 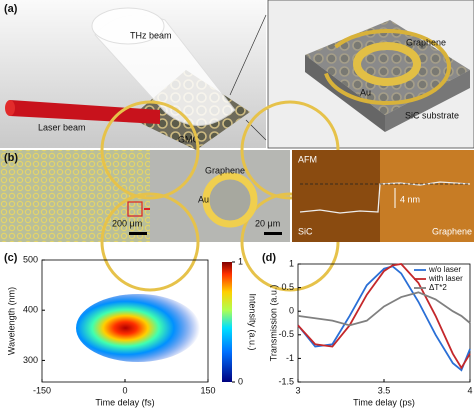 I want to click on legend-label: with laser, so click(x=445, y=278).